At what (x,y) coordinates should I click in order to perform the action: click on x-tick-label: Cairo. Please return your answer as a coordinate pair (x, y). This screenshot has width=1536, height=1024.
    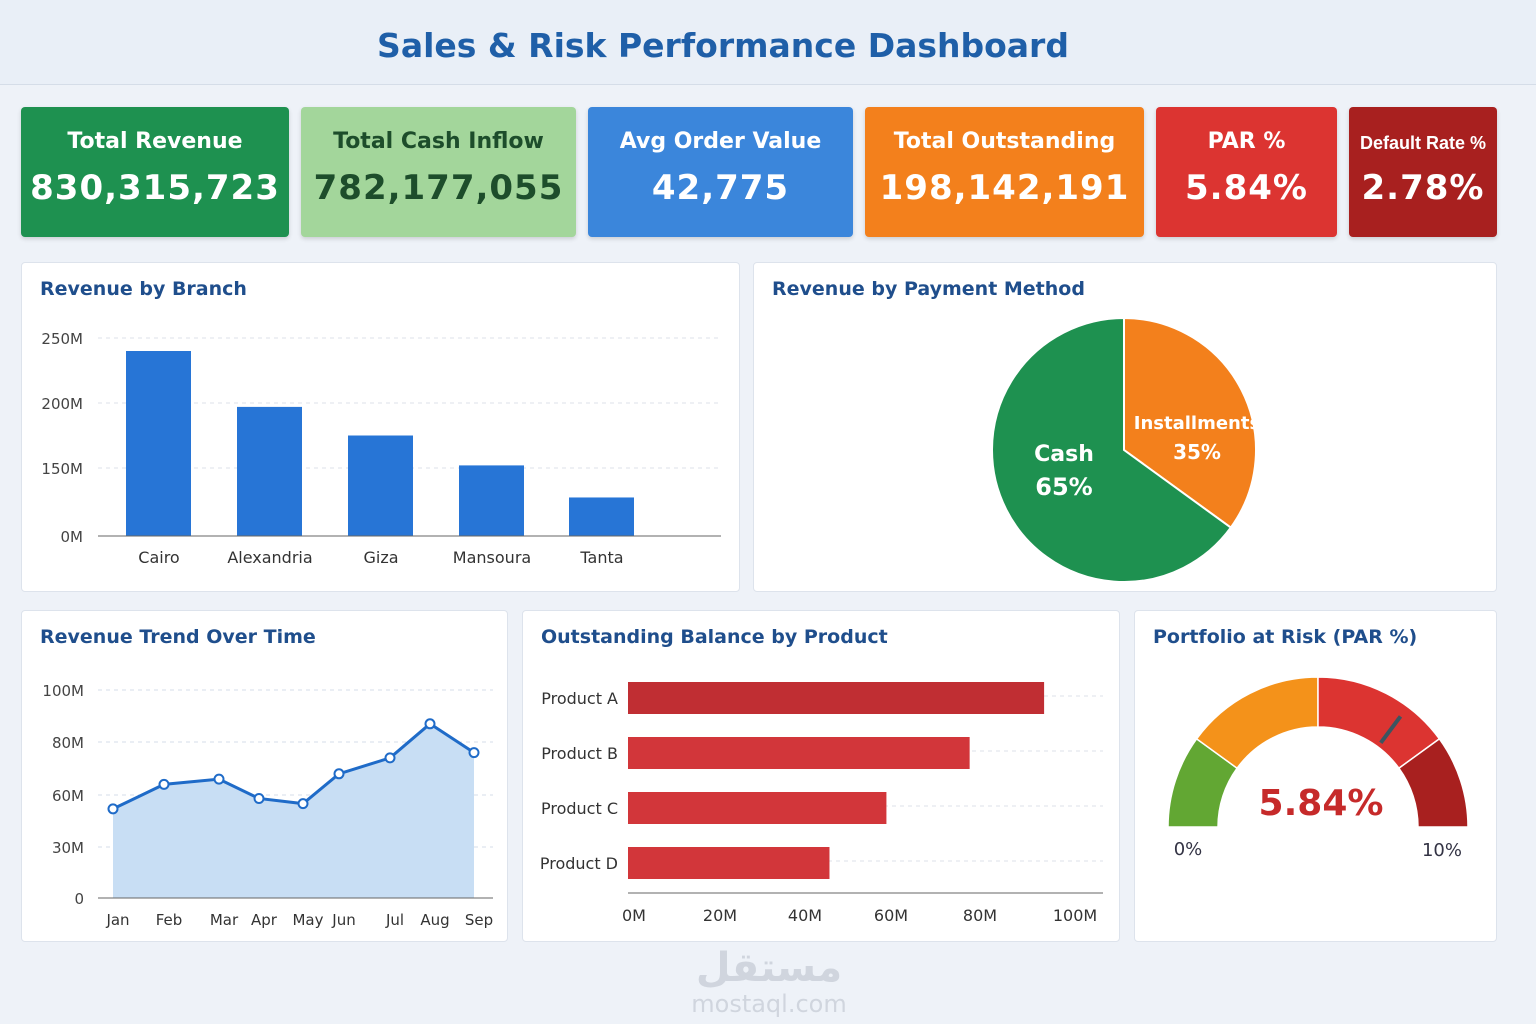
    Looking at the image, I should click on (158, 557).